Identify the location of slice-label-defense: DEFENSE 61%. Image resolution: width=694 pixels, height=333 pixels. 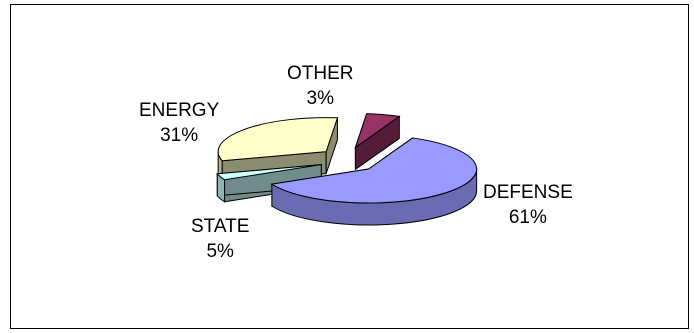
(528, 205).